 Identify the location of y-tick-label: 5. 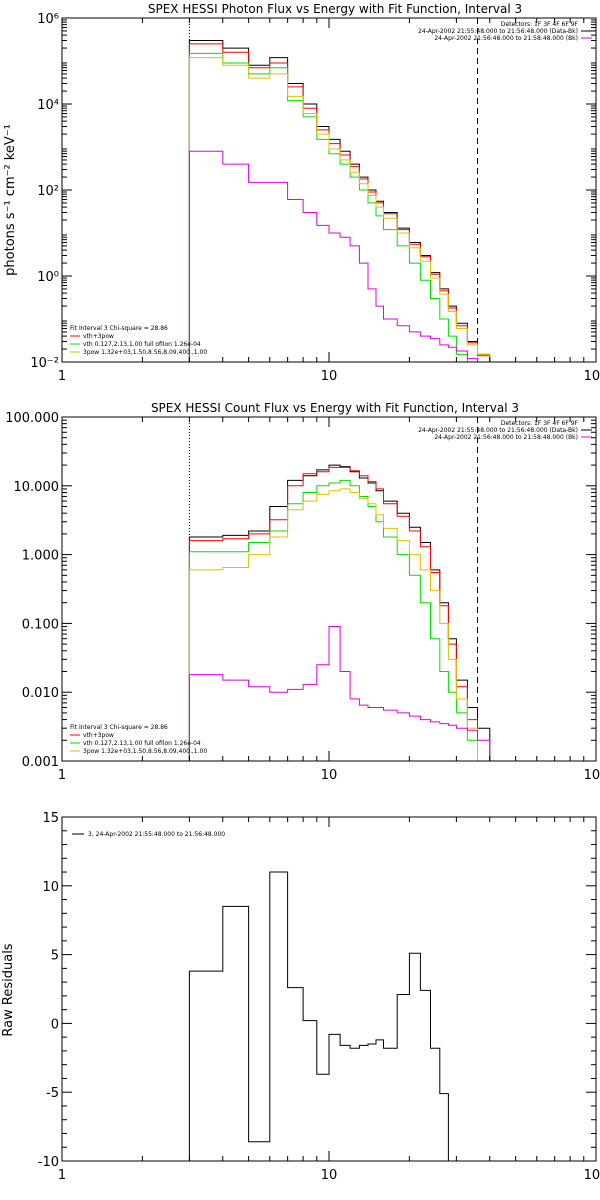
(55, 956).